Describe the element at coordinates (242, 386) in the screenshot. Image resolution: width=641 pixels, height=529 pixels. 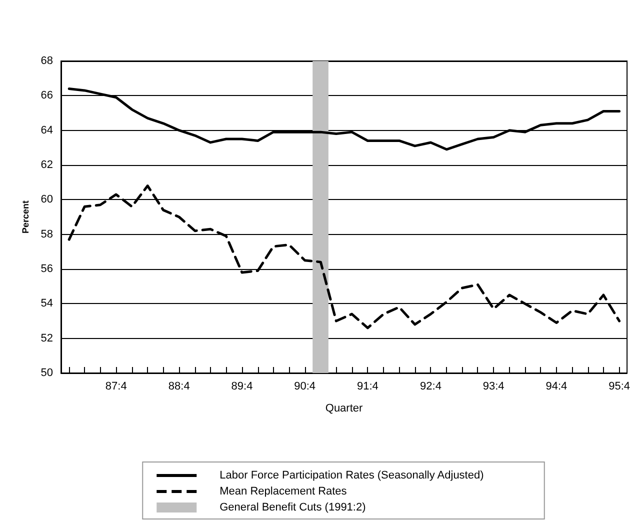
I see `x-tick-label: 89:4` at that location.